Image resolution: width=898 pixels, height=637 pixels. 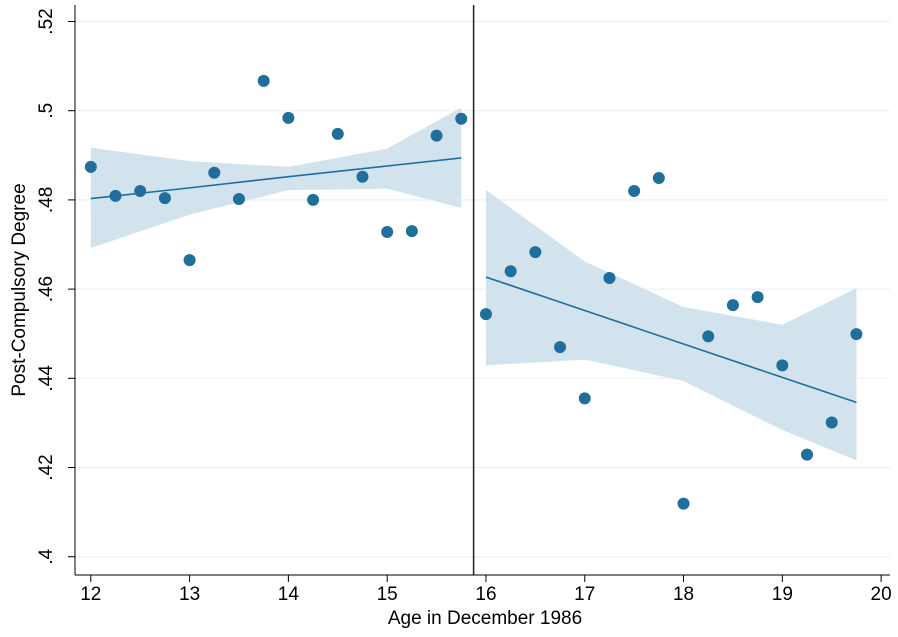 What do you see at coordinates (46, 200) in the screenshot?
I see `y-tick-label: .48` at bounding box center [46, 200].